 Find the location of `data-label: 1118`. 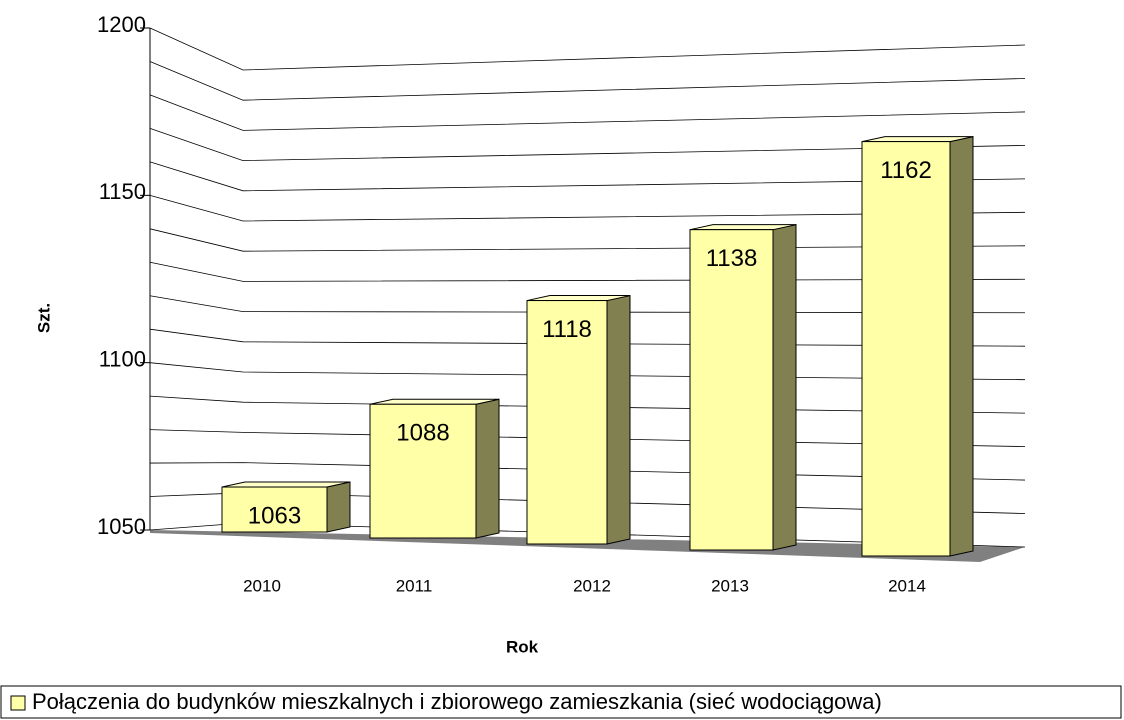

data-label: 1118 is located at coordinates (567, 329).